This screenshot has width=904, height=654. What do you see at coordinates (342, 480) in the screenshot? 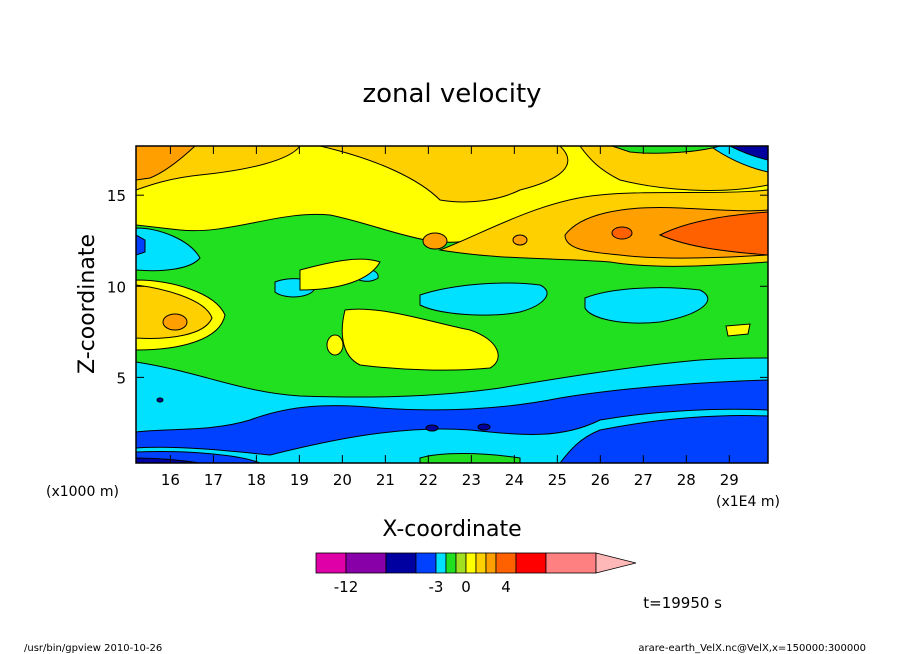
I see `x-tick-label: 20` at bounding box center [342, 480].